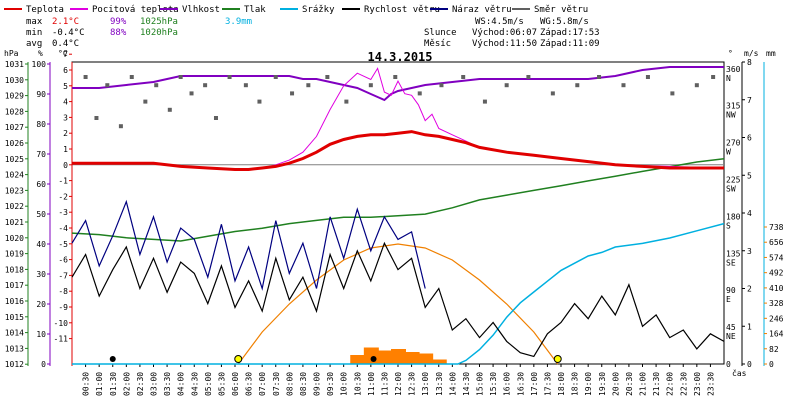 This screenshot has height=400, width=800. I want to click on pressure-tick-label: 1018, so click(14, 269).